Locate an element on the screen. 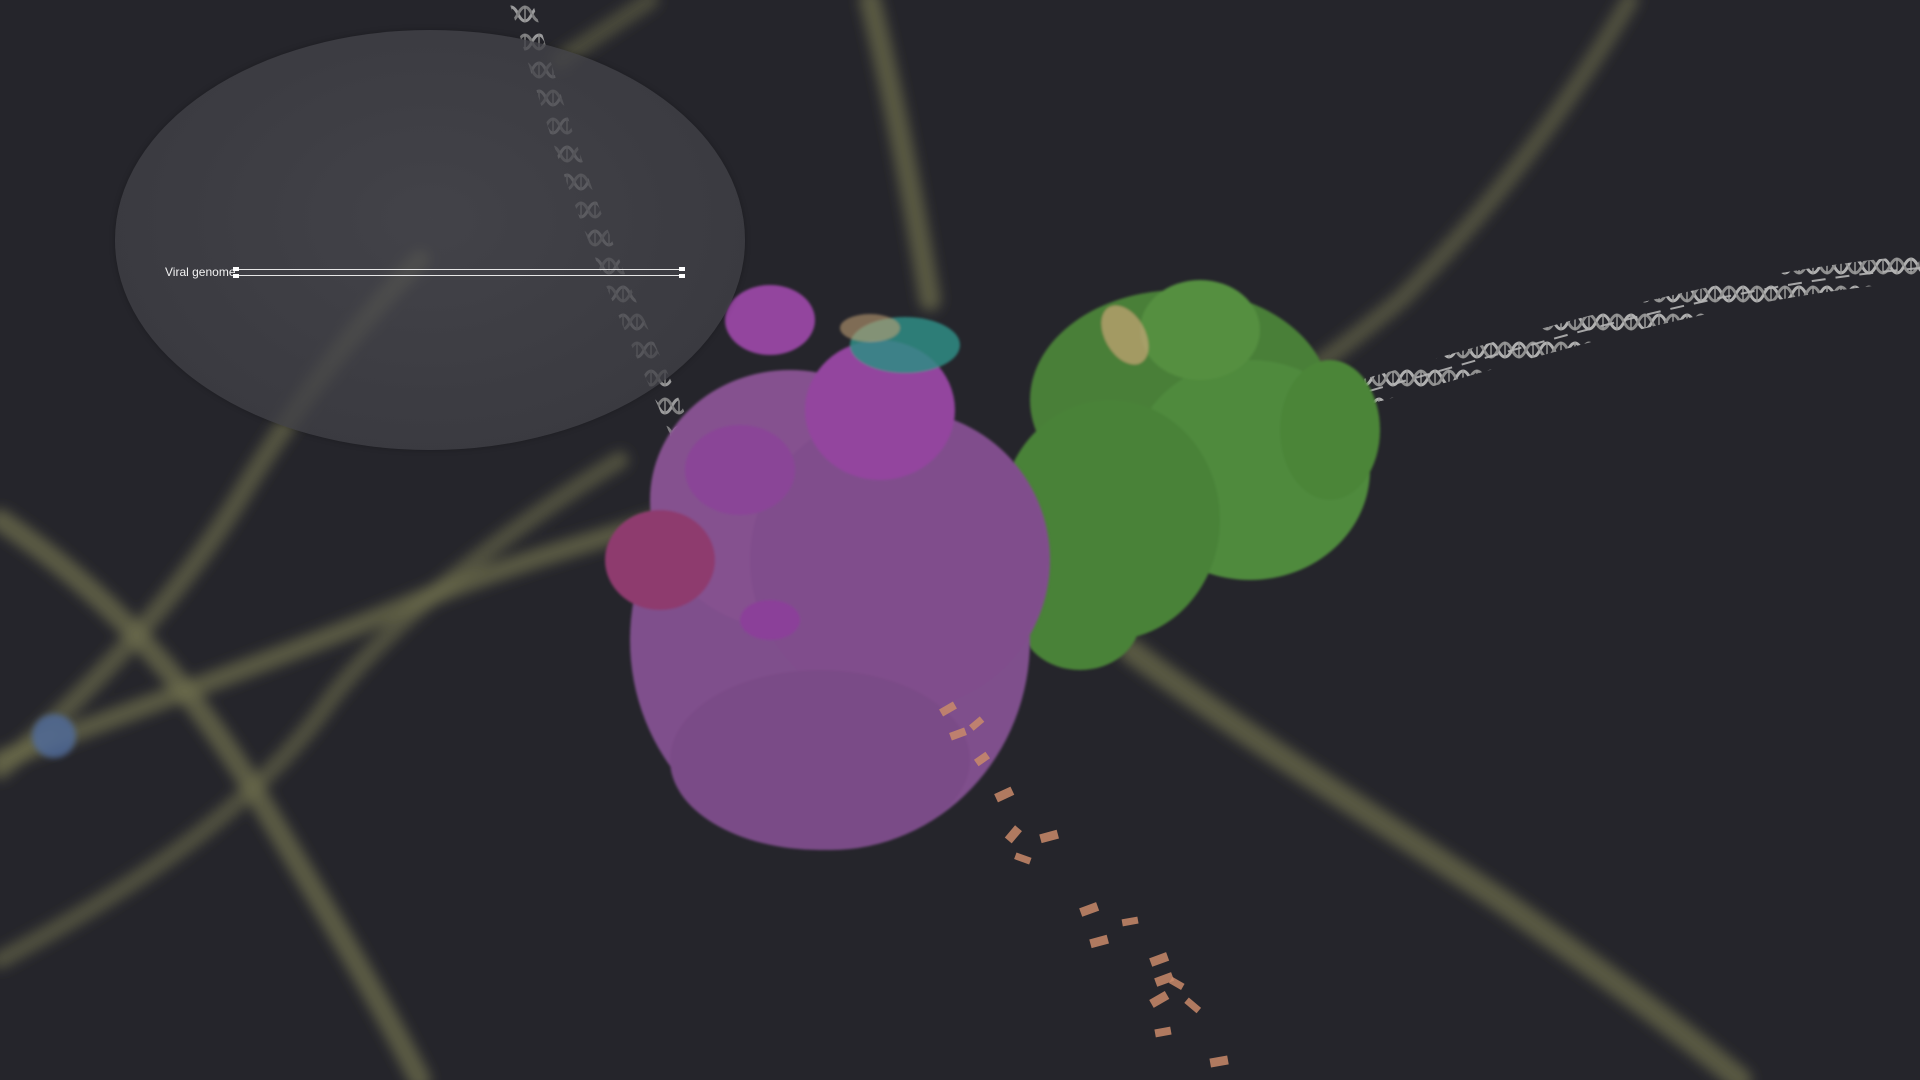 The image size is (1920, 1080). genome-label: Viral genome is located at coordinates (200, 272).